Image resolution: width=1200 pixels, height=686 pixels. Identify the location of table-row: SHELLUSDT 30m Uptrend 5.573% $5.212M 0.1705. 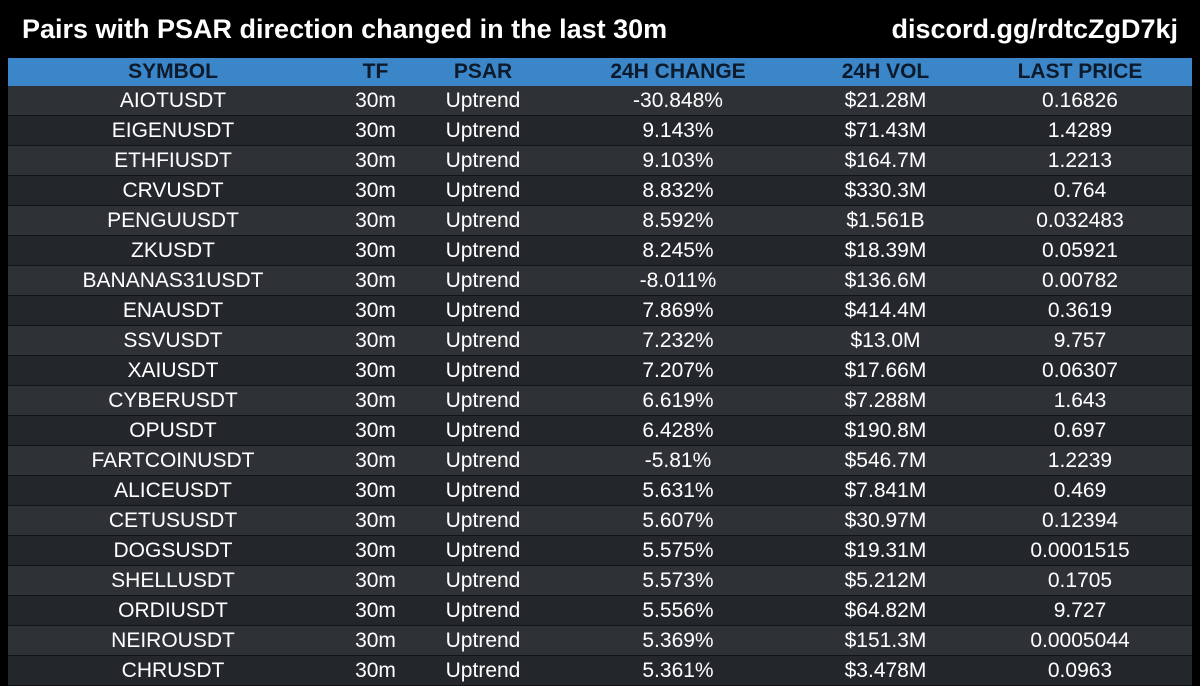
(600, 580).